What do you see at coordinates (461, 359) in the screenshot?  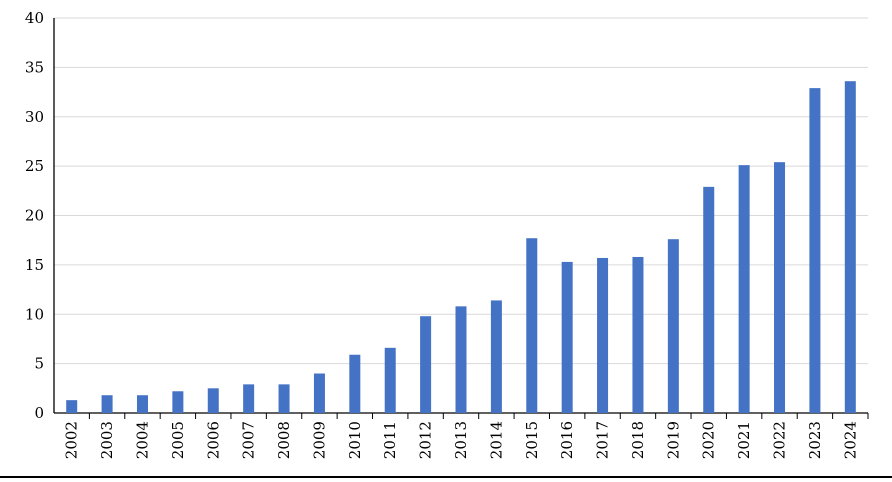 I see `bar-2013` at bounding box center [461, 359].